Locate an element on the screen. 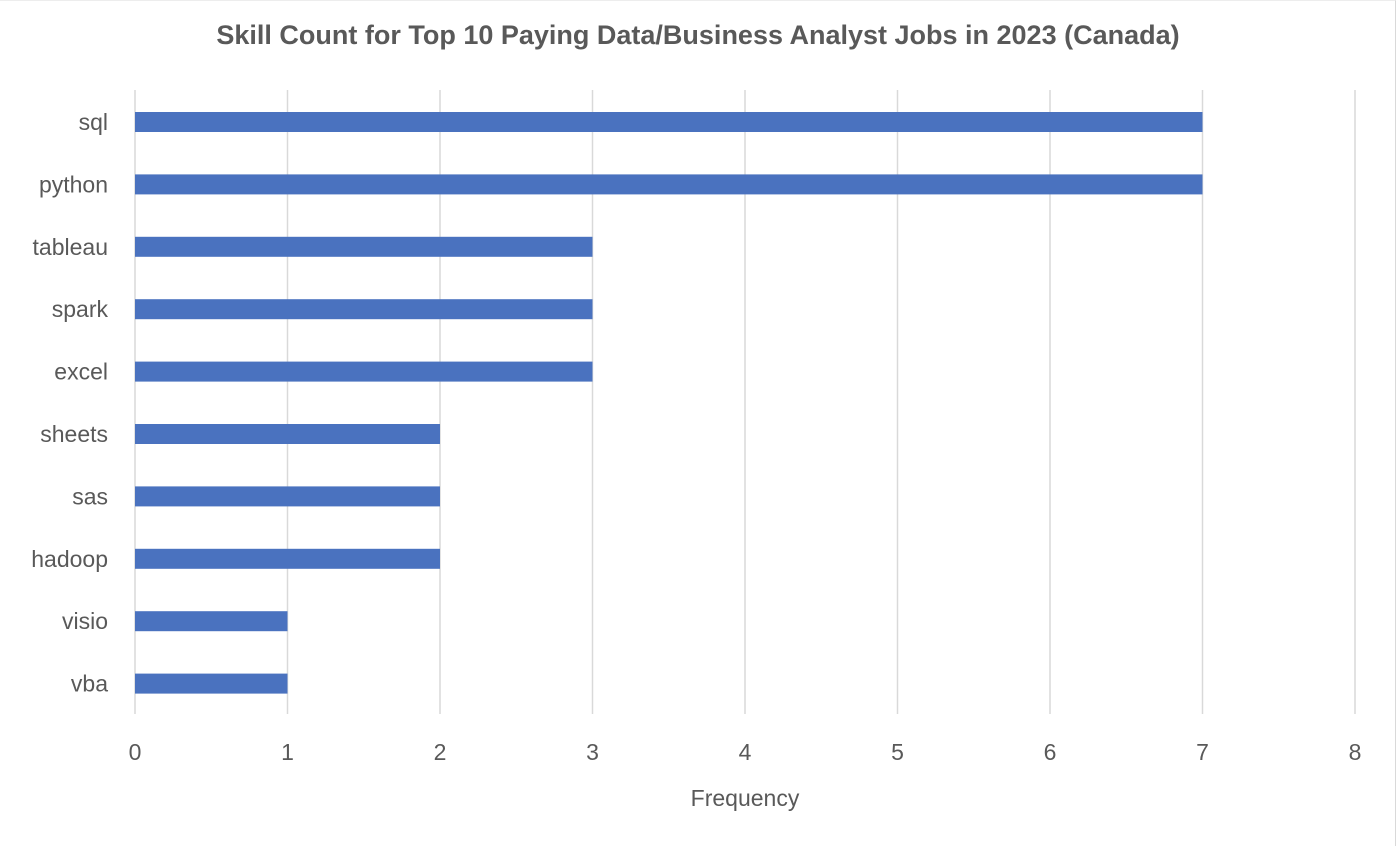 The height and width of the screenshot is (846, 1396). bar-hadoop is located at coordinates (287, 558).